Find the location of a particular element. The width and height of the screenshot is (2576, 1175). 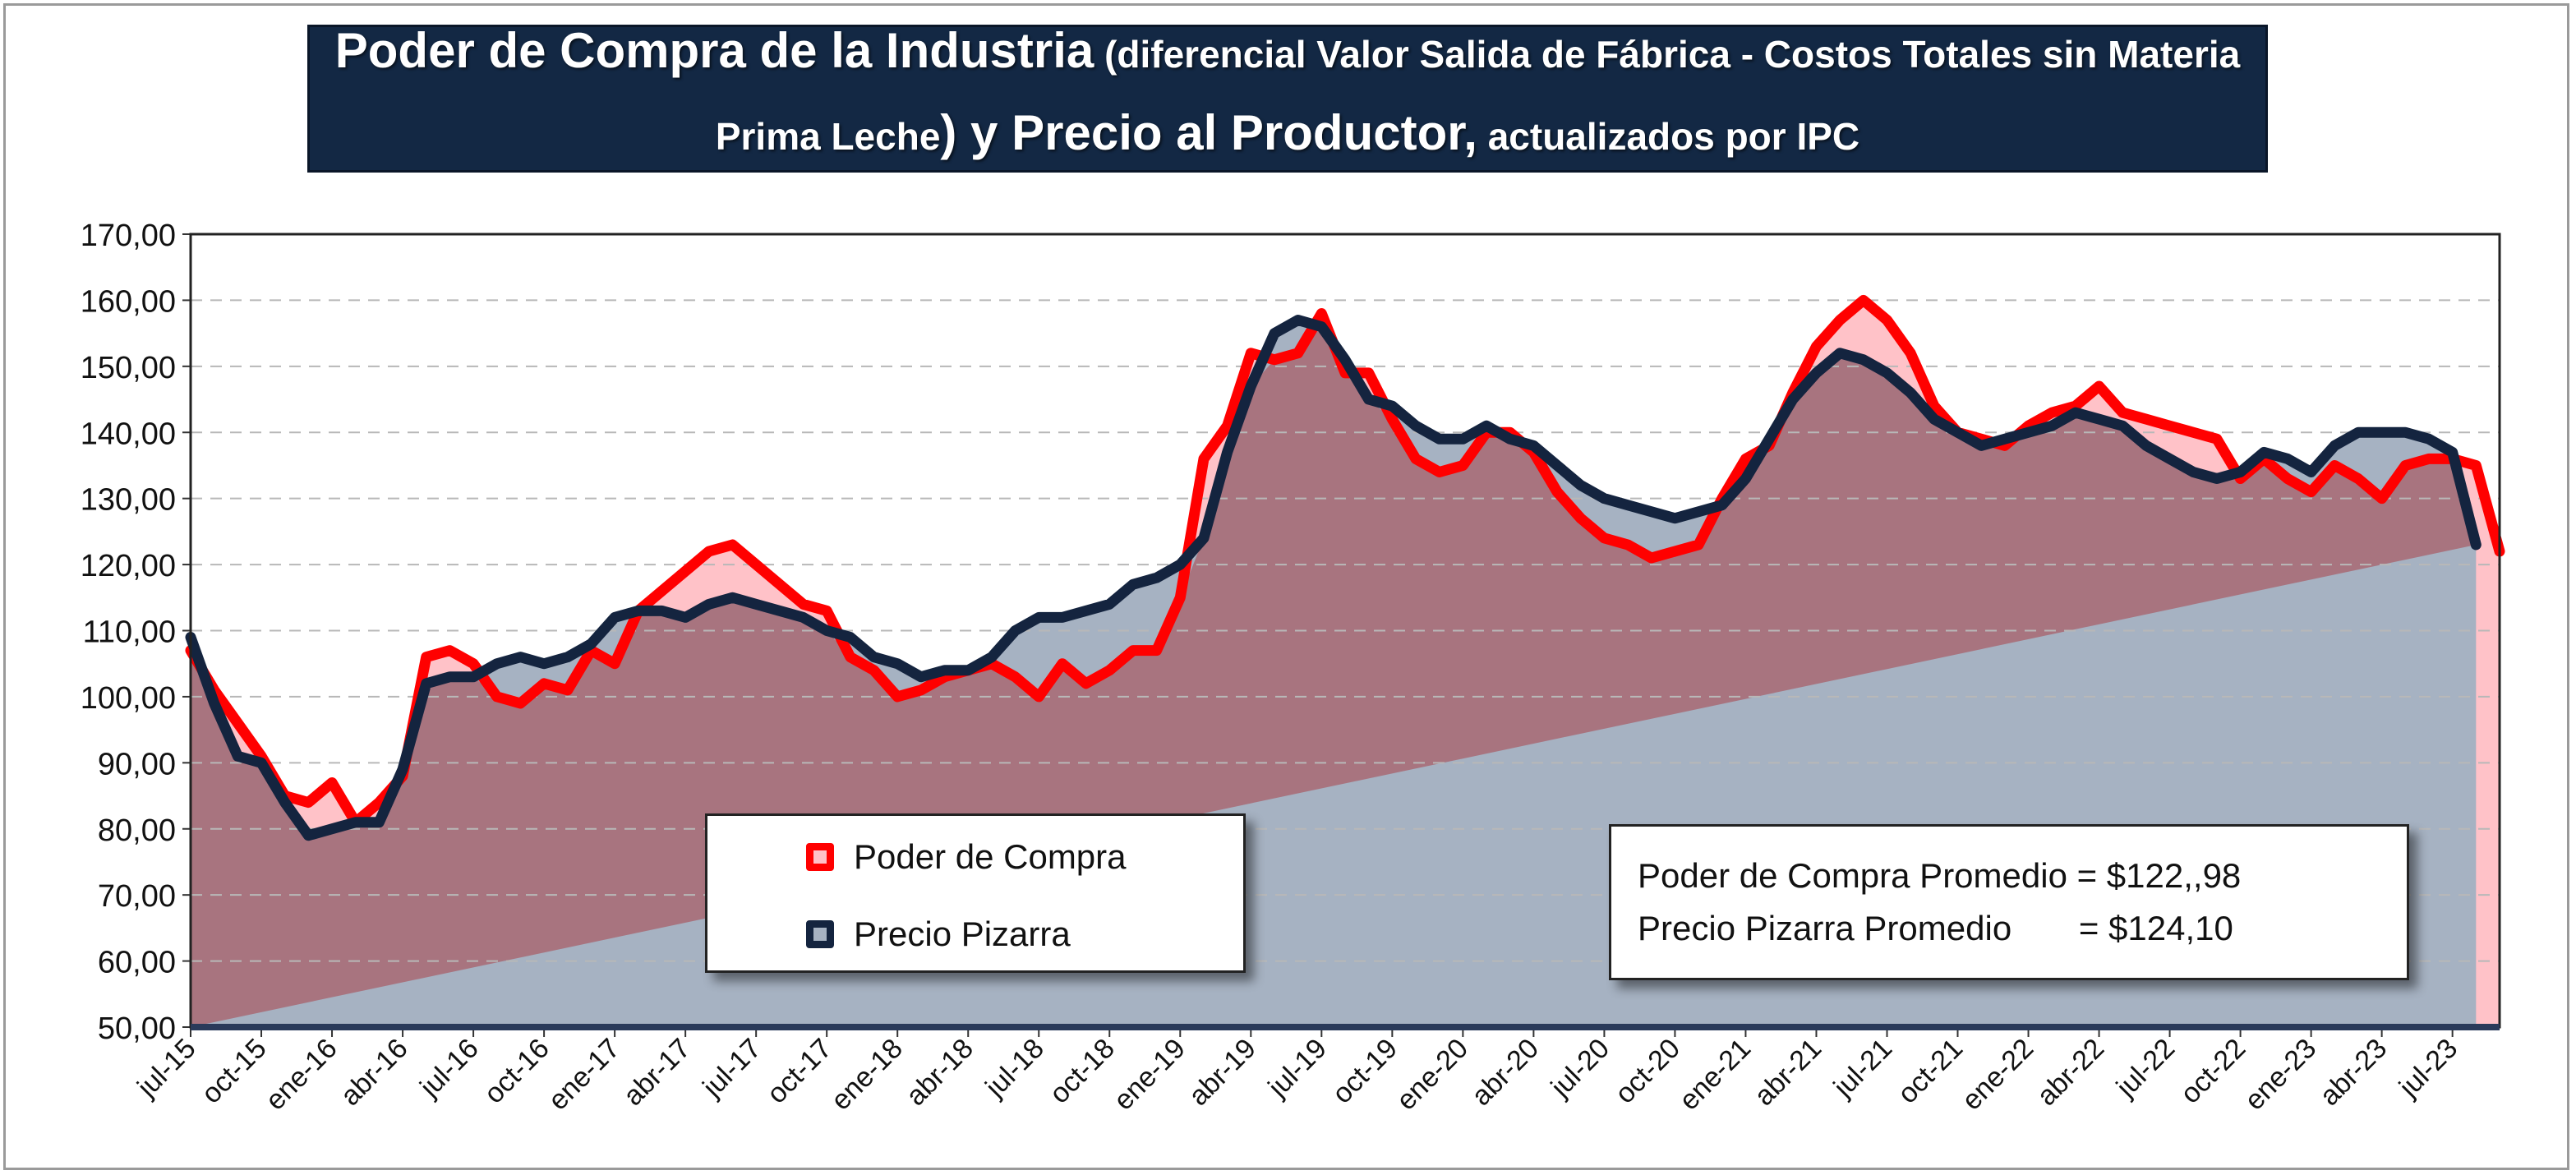

x-tick-label: abr-23 is located at coordinates (2353, 1072).